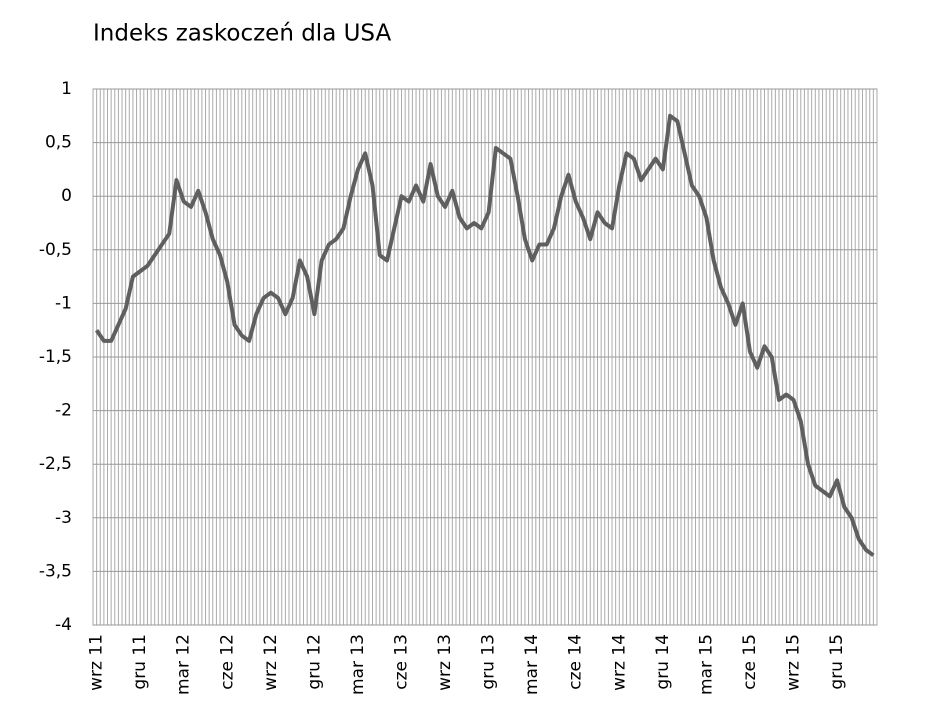 Image resolution: width=931 pixels, height=723 pixels. What do you see at coordinates (794, 662) in the screenshot?
I see `x-tick-label: wrz 15` at bounding box center [794, 662].